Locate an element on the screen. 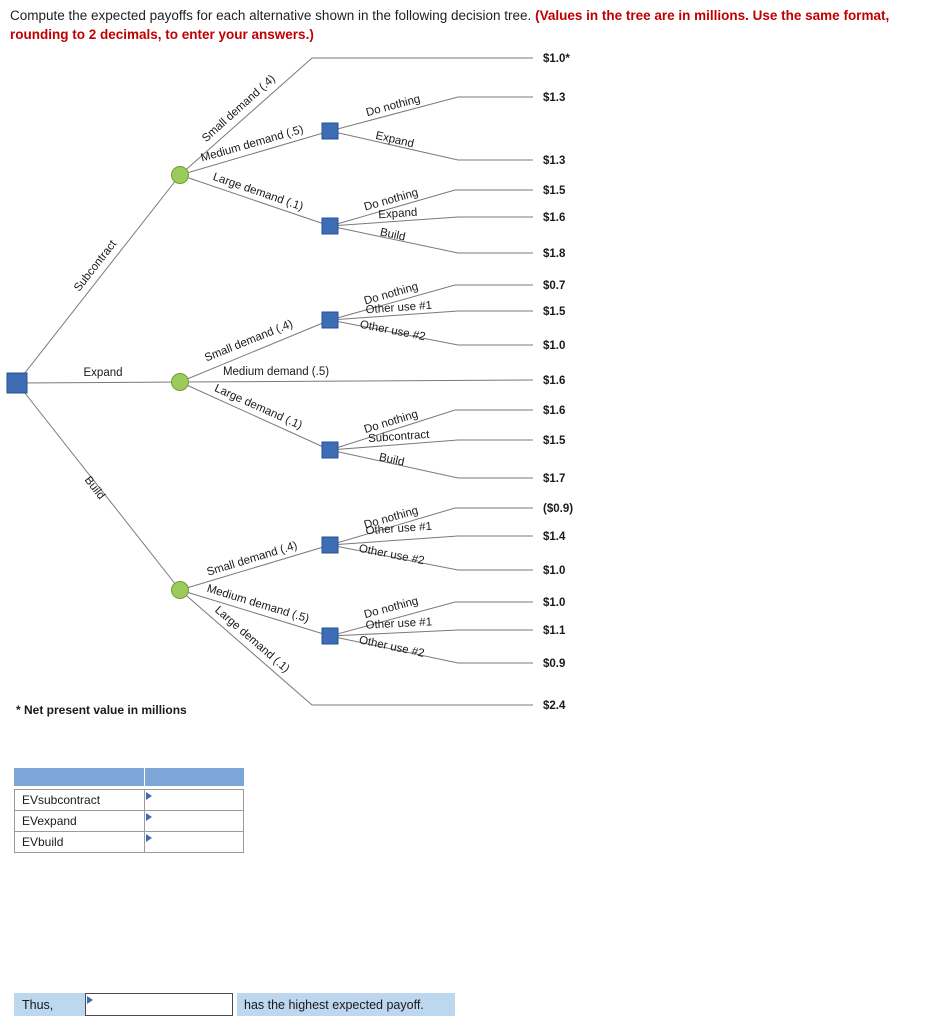 The width and height of the screenshot is (942, 1024). evexpand-input is located at coordinates (194, 821).